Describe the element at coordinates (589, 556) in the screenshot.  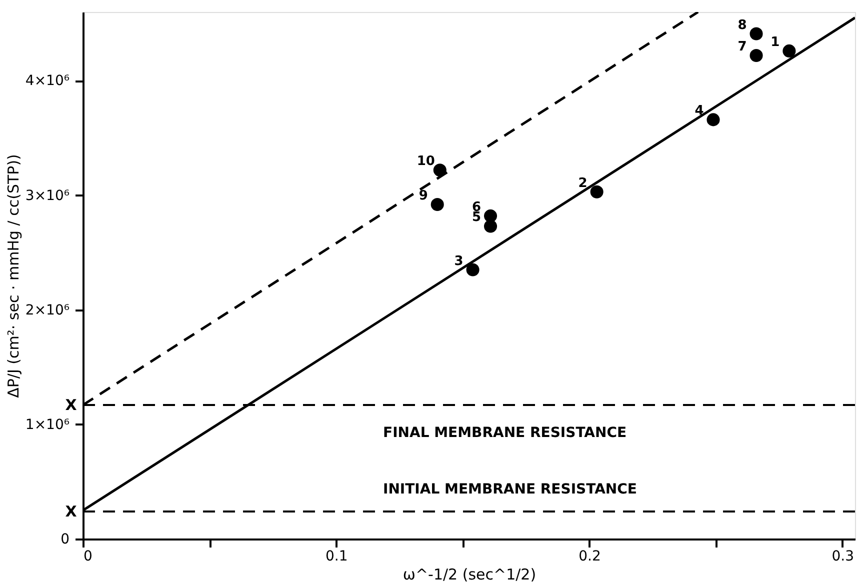
I see `x-tick-label: 0.2` at that location.